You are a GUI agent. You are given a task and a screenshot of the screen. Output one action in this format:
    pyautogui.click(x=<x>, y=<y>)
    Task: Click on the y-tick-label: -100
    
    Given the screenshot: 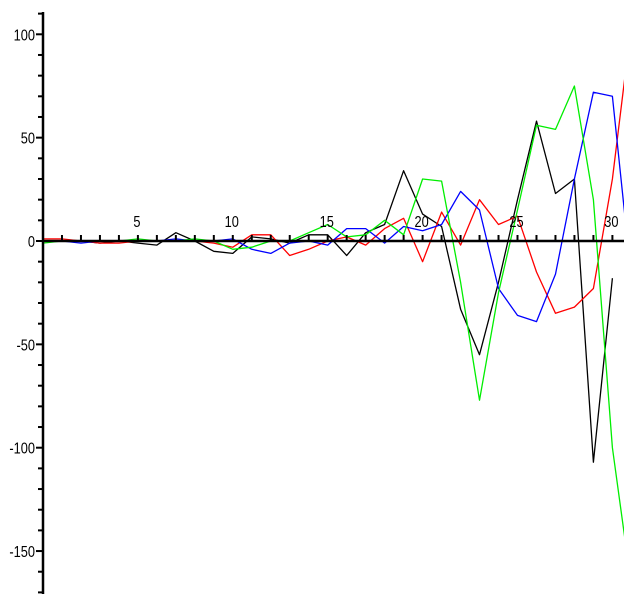 What is the action you would take?
    pyautogui.click(x=22, y=449)
    